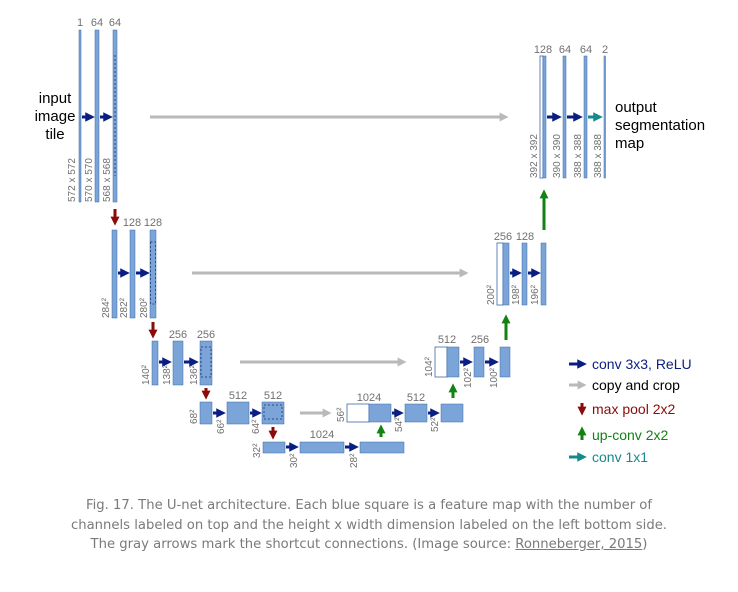 The image size is (738, 592). I want to click on channel-label-bottom: 1024, so click(322, 435).